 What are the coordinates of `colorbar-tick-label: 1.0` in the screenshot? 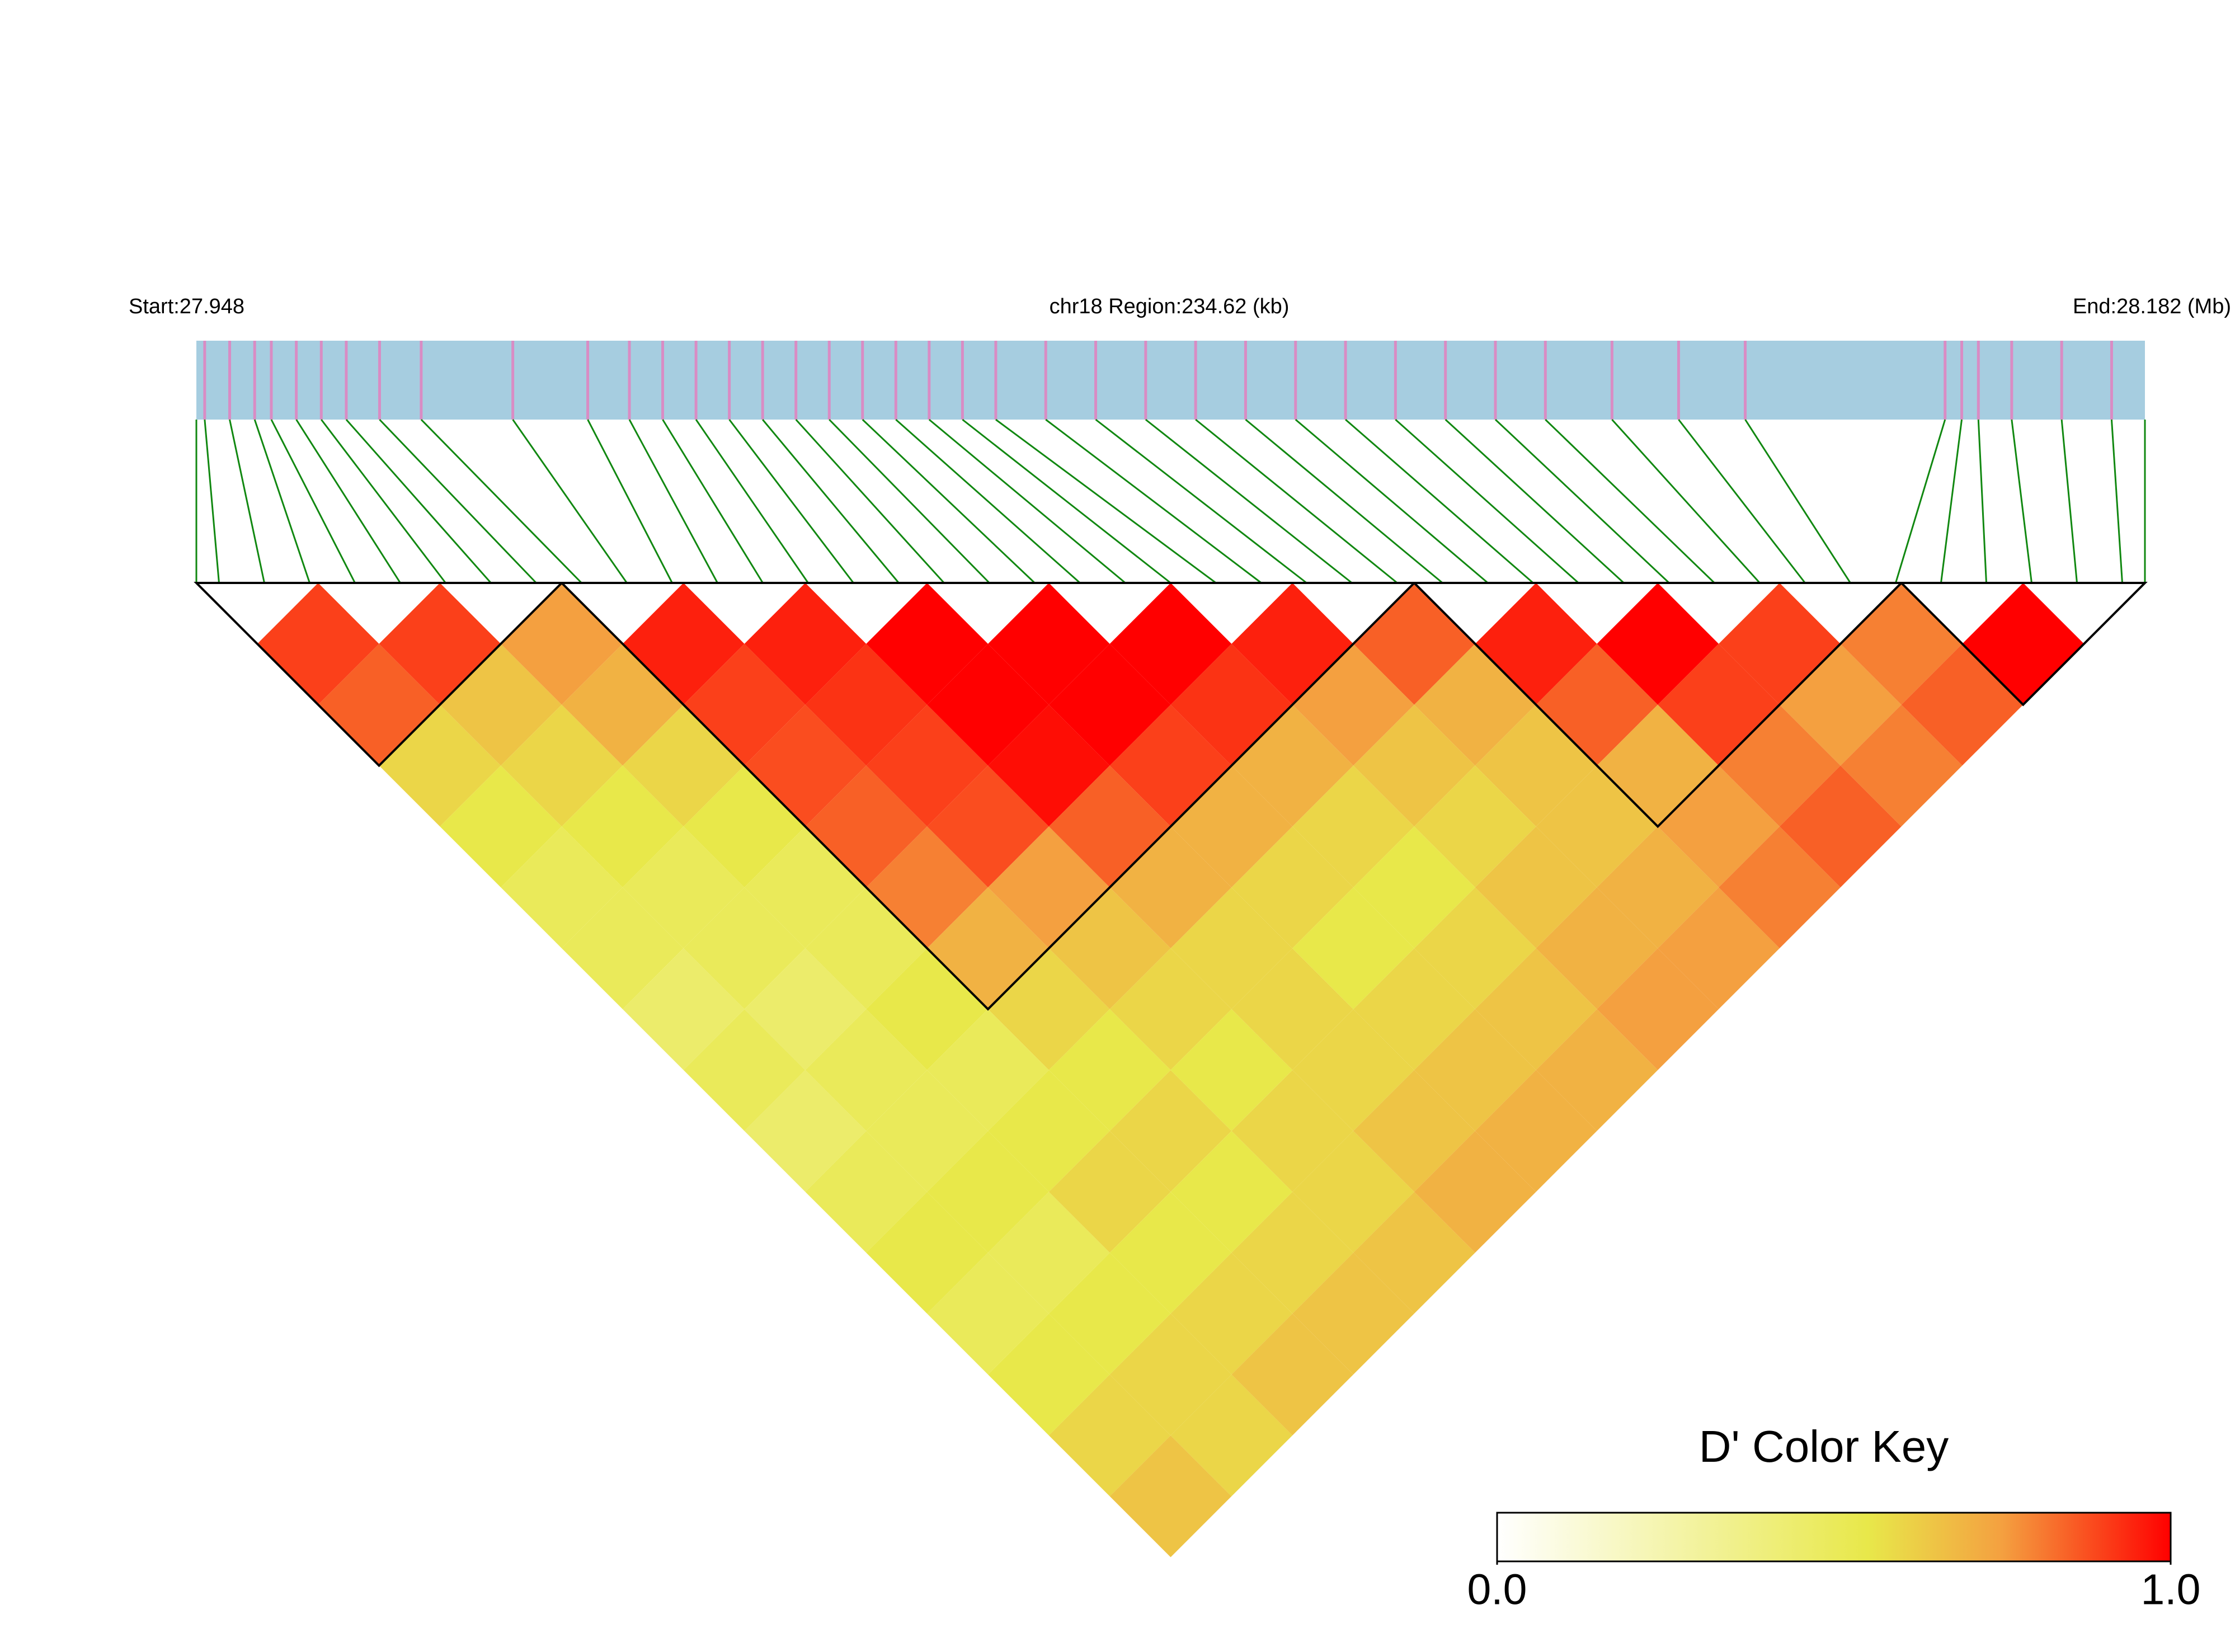 It's located at (2170, 1589).